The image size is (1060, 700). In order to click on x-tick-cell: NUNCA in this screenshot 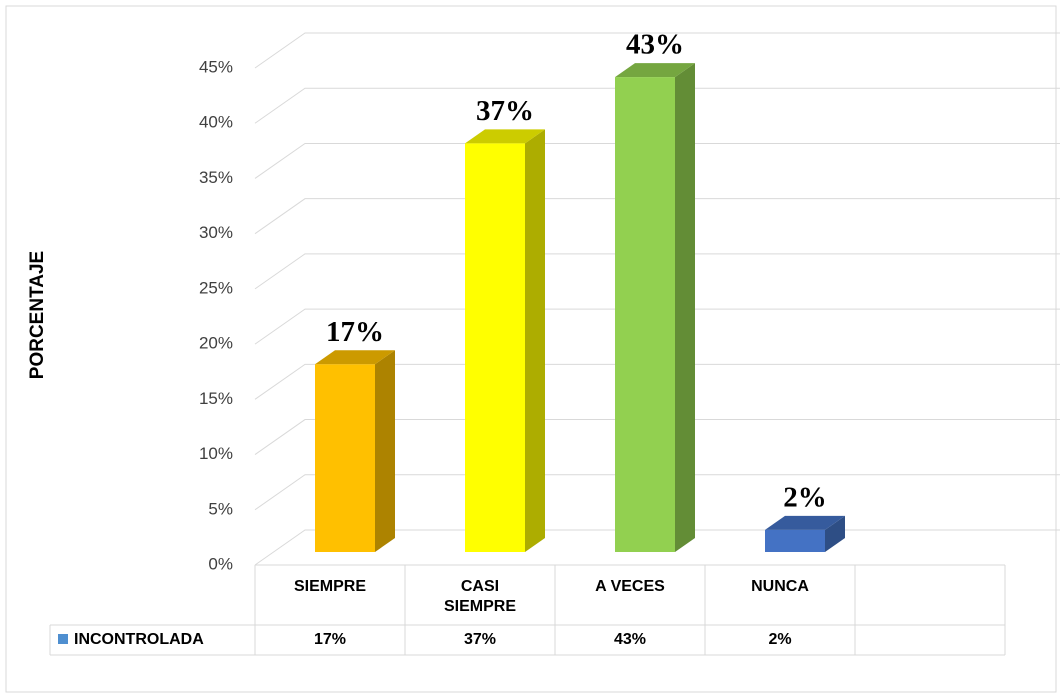, I will do `click(780, 586)`.